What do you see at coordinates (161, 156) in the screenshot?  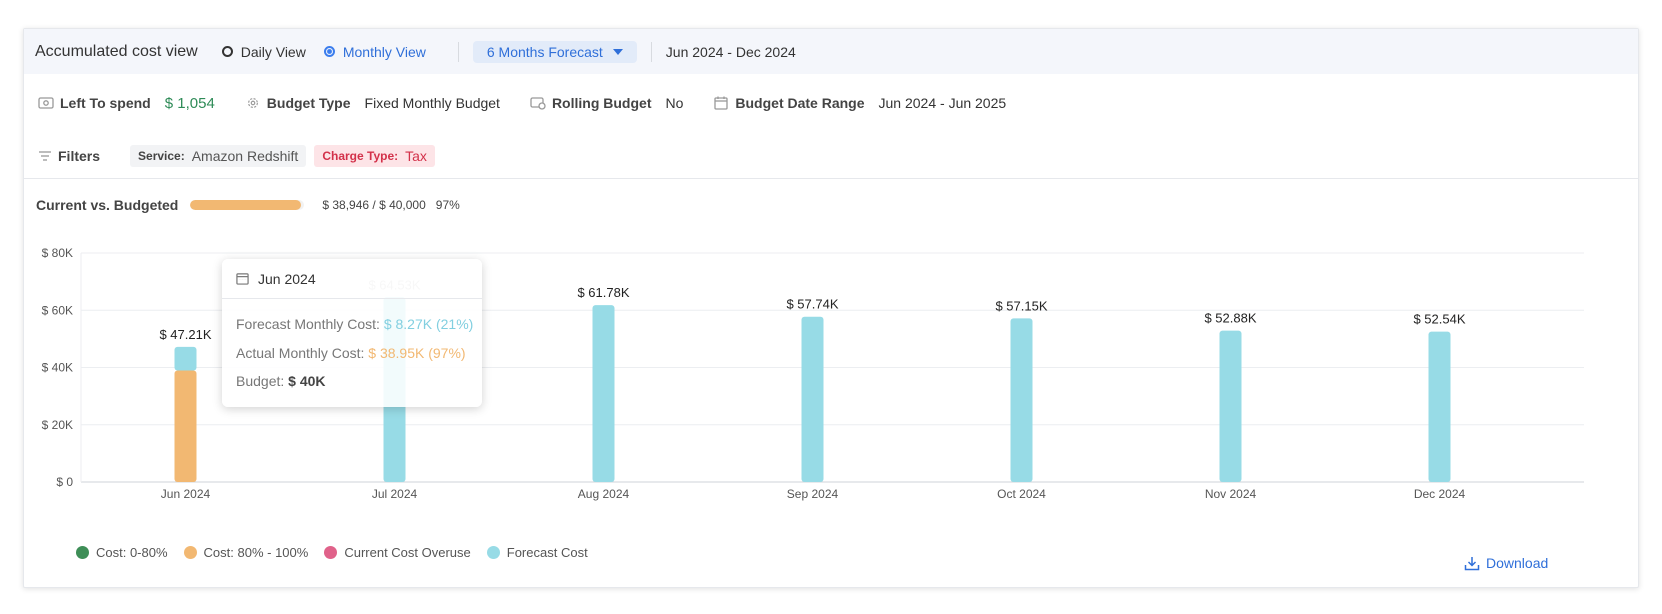 I see `filter-chip-key: Service:` at bounding box center [161, 156].